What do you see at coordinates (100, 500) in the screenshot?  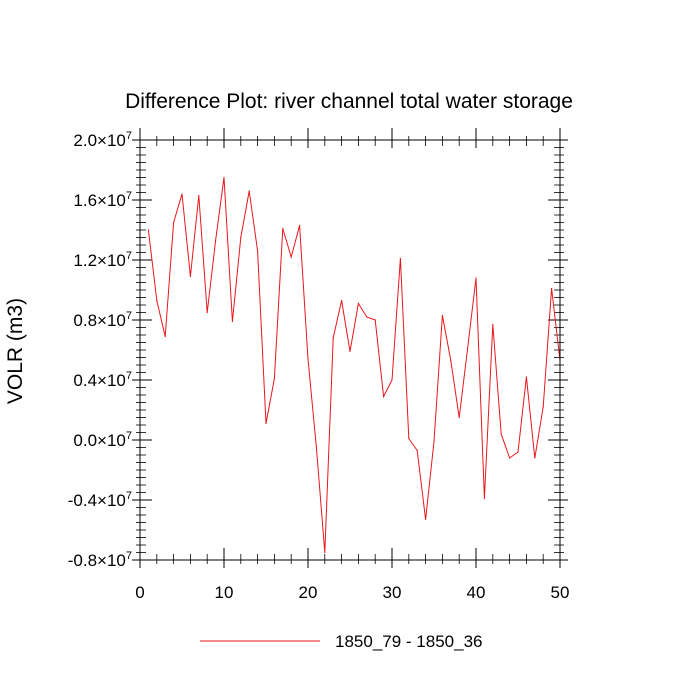 I see `y-tick-label: -0.4×10⁷` at bounding box center [100, 500].